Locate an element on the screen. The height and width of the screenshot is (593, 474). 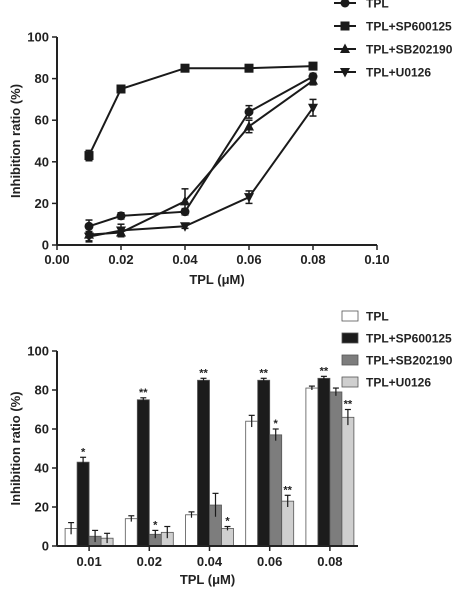
x-tick-label: 0.10 is located at coordinates (376, 259).